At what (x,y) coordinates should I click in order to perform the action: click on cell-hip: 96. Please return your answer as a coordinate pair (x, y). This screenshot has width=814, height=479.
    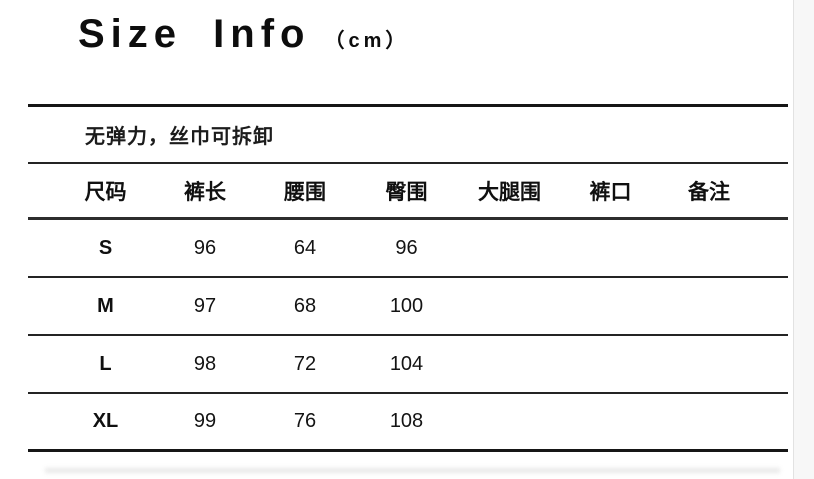
    Looking at the image, I should click on (406, 247).